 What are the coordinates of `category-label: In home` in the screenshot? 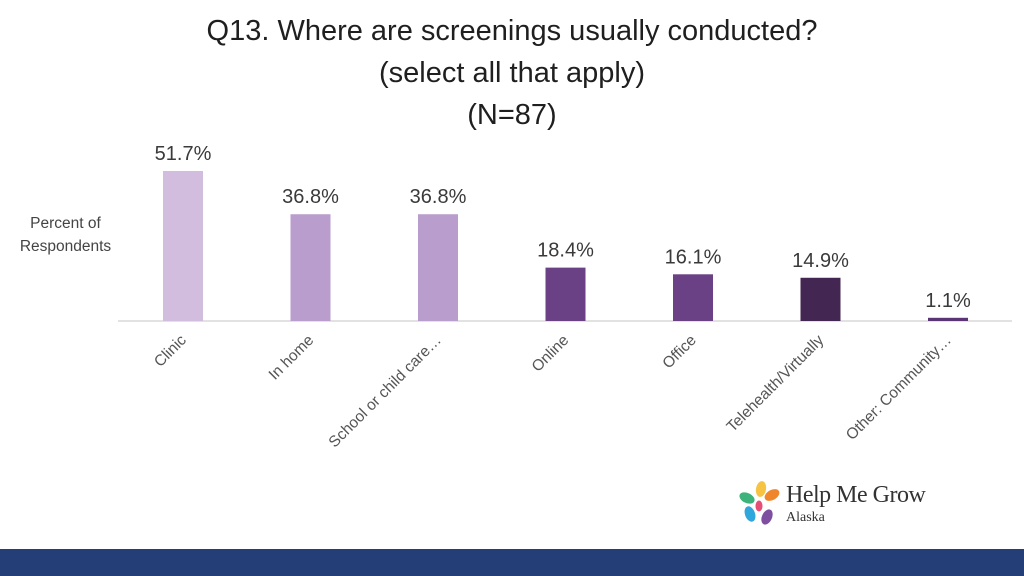 It's located at (292, 358).